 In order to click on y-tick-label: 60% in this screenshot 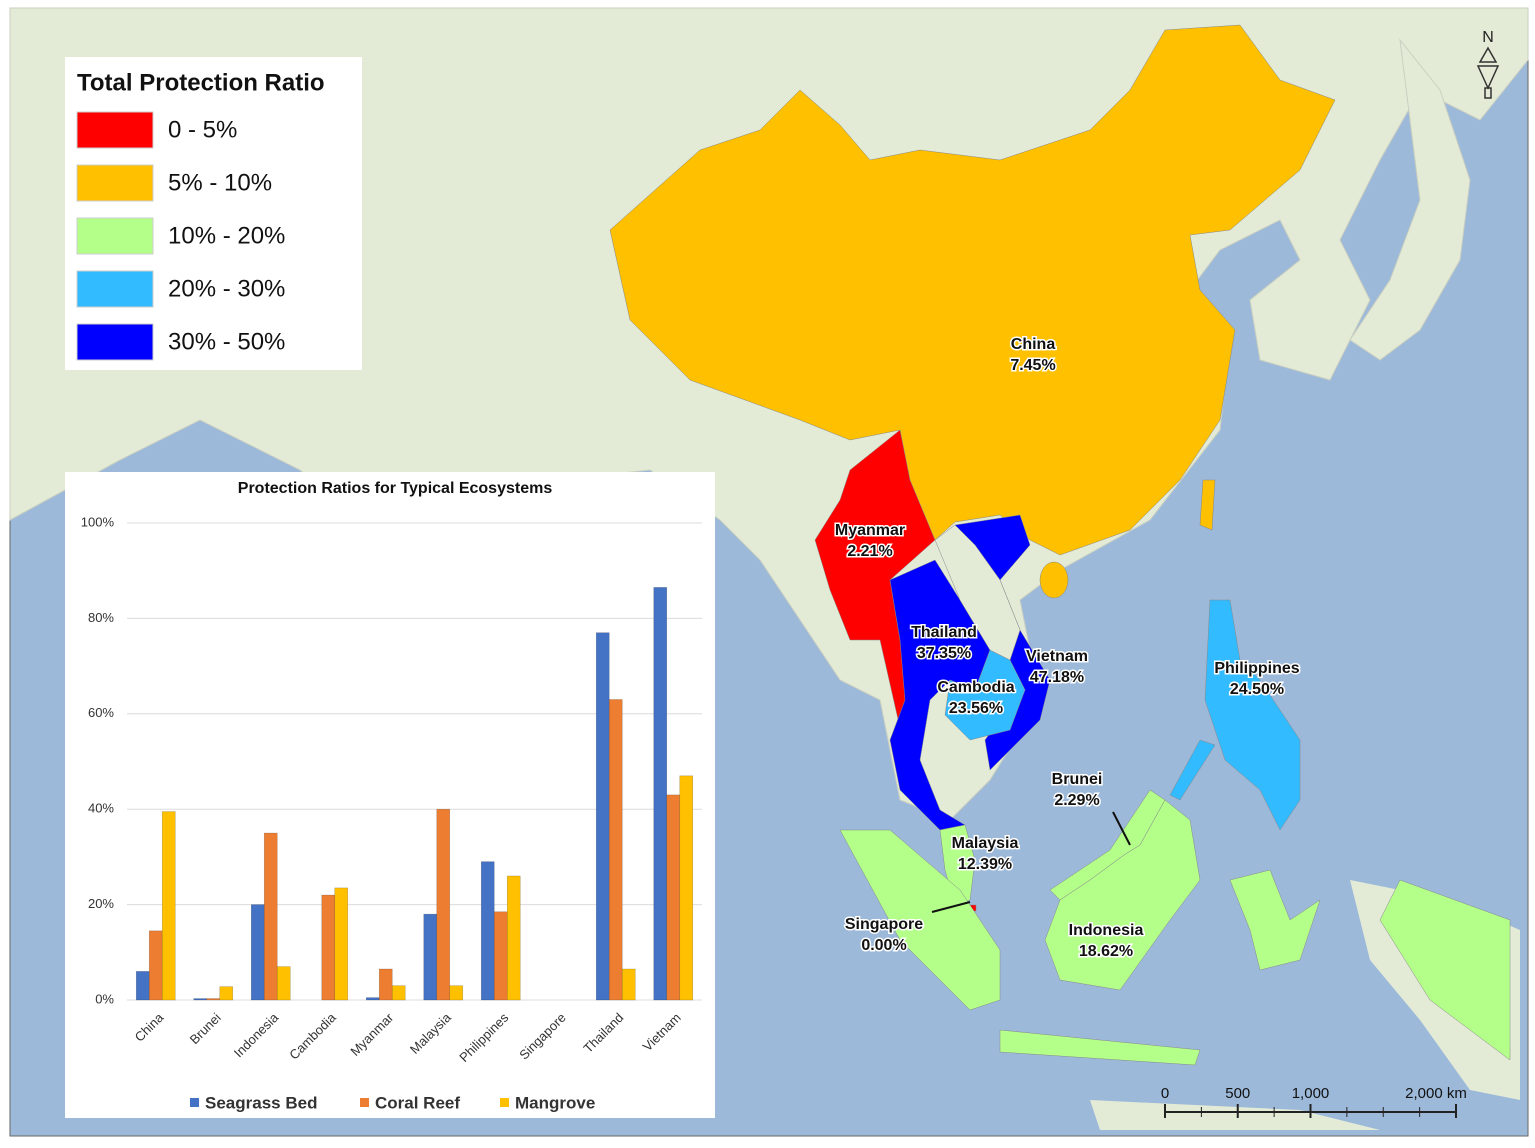, I will do `click(101, 712)`.